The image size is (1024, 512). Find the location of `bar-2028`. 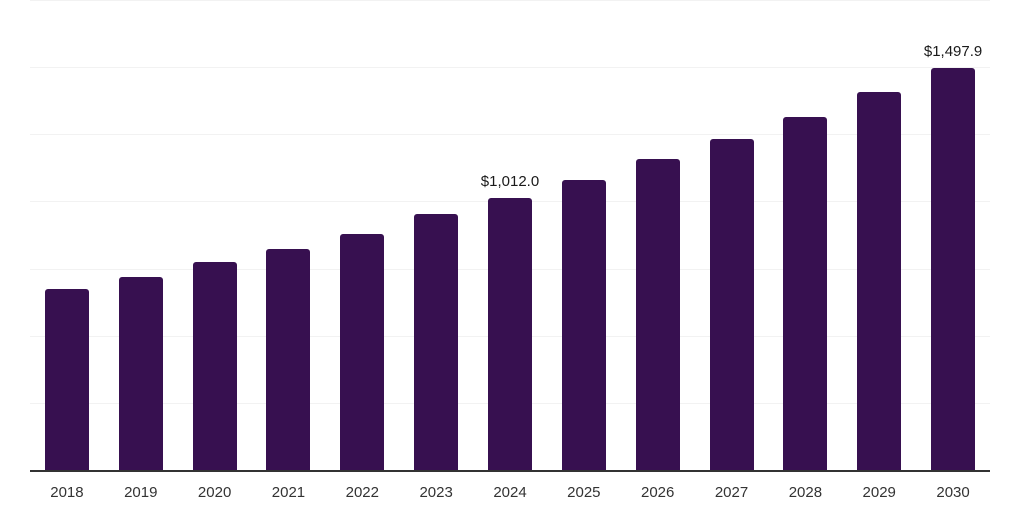

bar-2028 is located at coordinates (805, 293).